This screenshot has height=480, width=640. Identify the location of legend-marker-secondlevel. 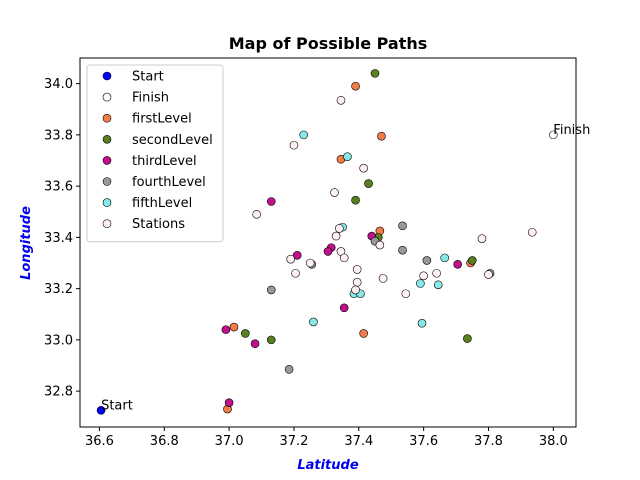
(107, 139).